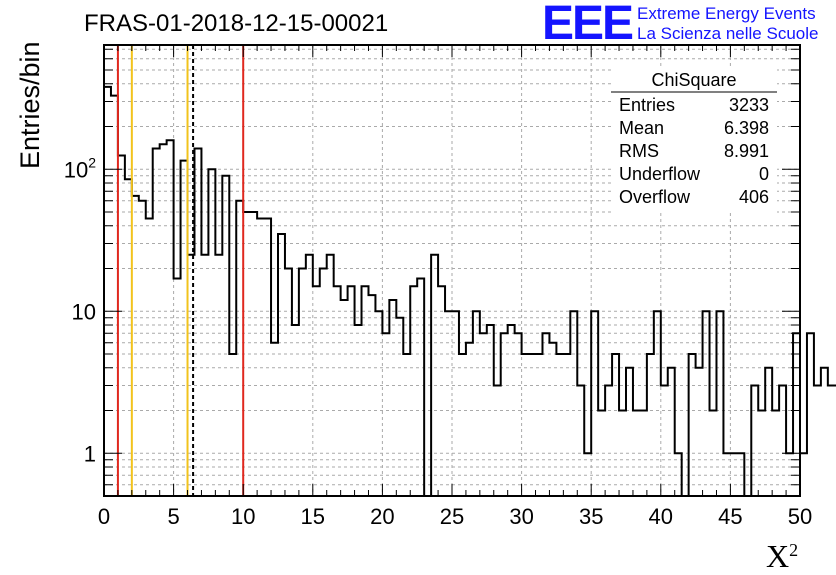  Describe the element at coordinates (660, 174) in the screenshot. I see `stats-row-label: Underflow` at that location.